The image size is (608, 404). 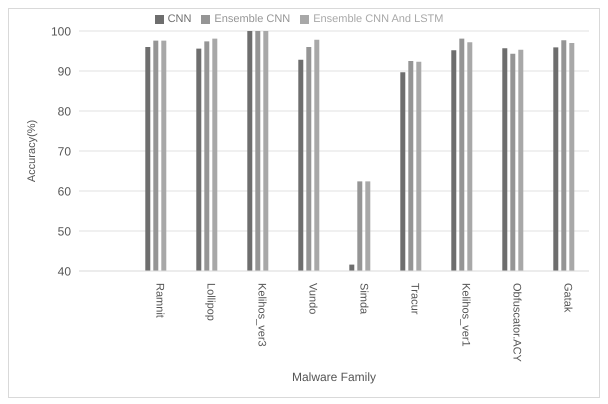 What do you see at coordinates (160, 300) in the screenshot?
I see `x-tick-label: Ramnit` at bounding box center [160, 300].